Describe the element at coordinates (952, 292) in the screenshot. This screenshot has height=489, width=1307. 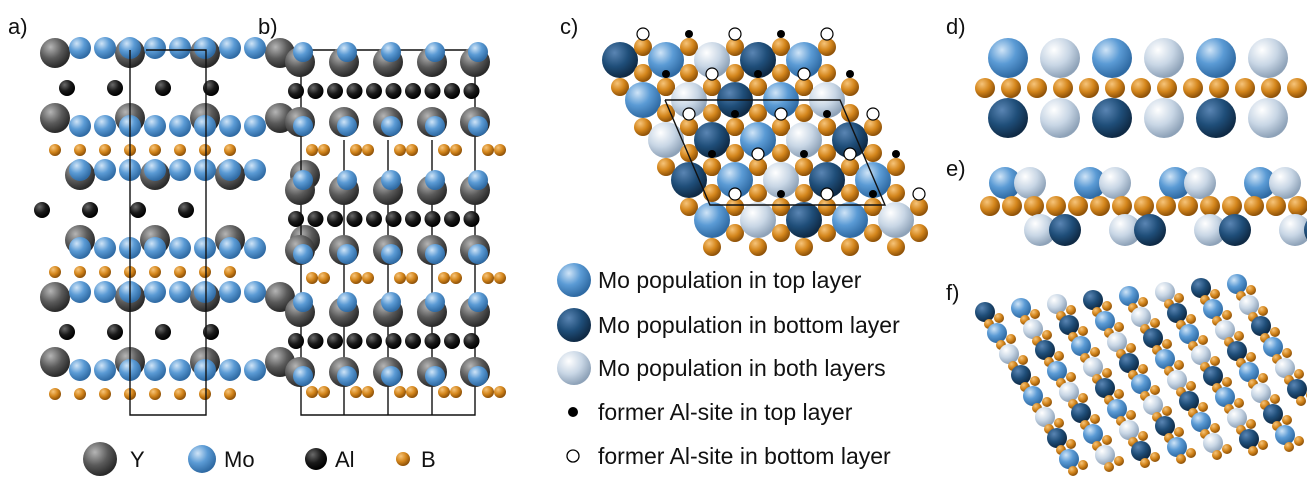
I see `panel-label-f: f)` at that location.